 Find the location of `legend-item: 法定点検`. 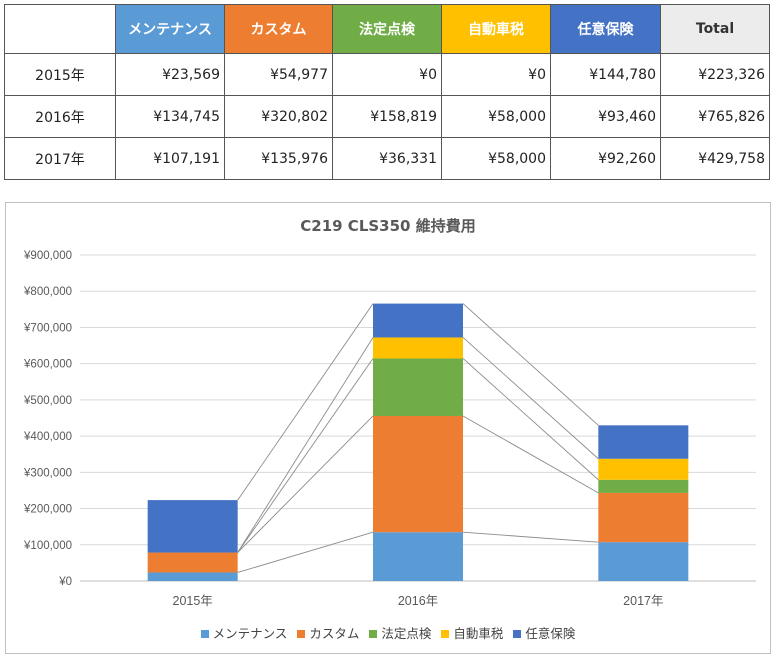

legend-item: 法定点検 is located at coordinates (400, 632).